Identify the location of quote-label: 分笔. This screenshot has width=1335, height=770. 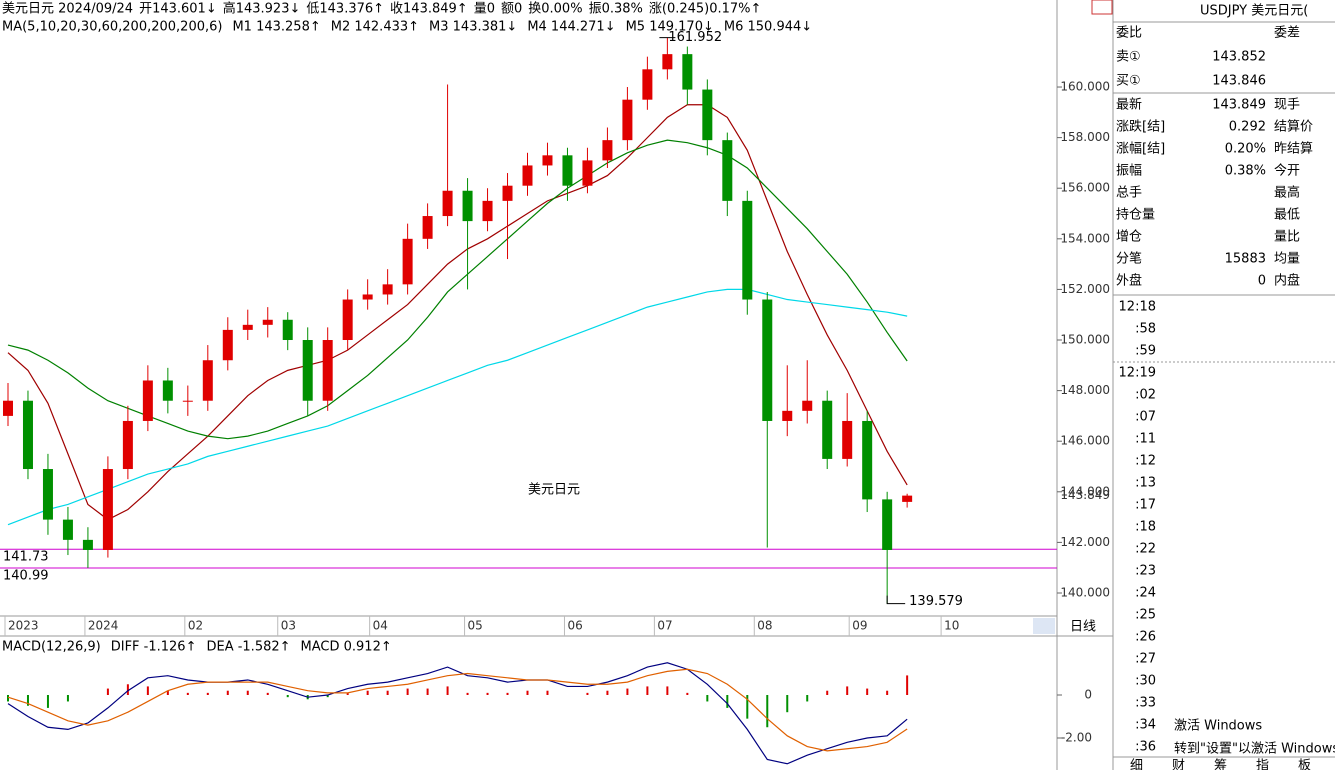
(1129, 259).